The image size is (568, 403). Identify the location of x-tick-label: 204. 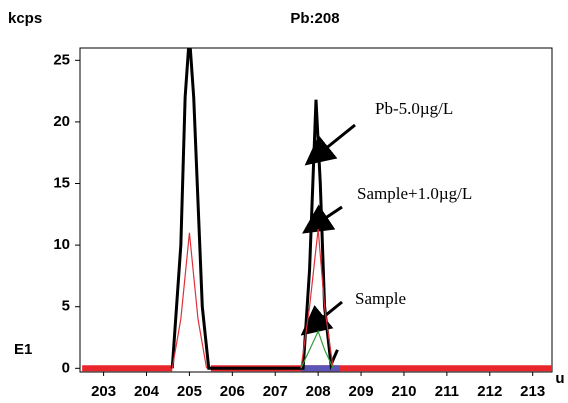
(147, 391).